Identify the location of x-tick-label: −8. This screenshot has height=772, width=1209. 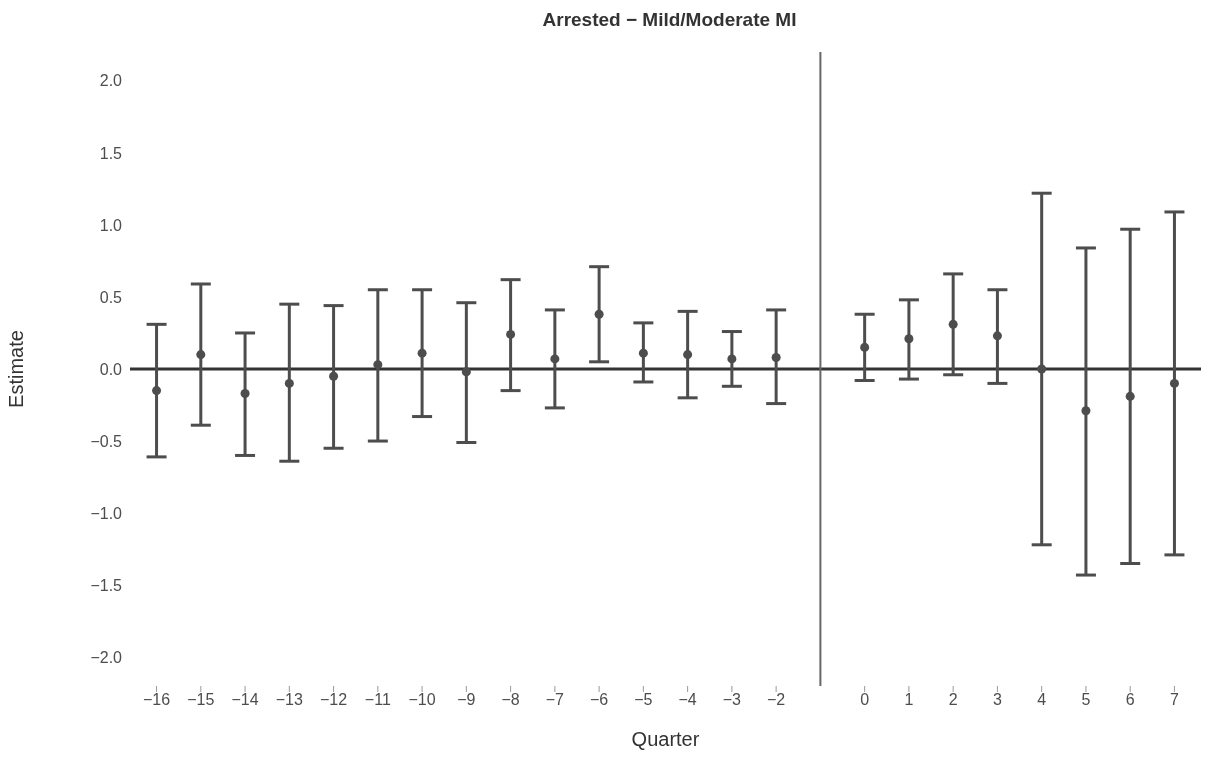
(510, 700).